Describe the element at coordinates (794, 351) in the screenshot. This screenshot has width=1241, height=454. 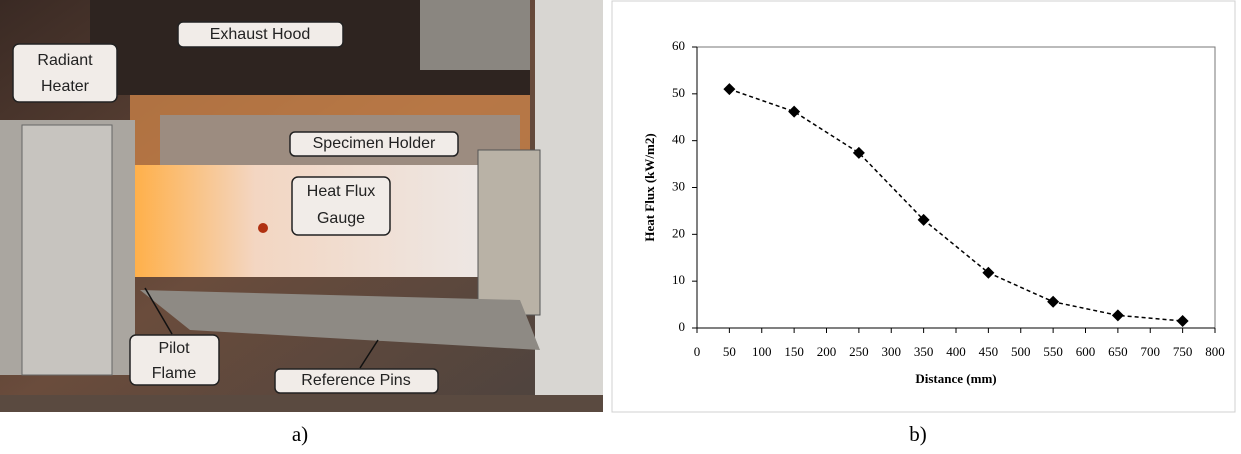
I see `x-tick-label: 150` at that location.